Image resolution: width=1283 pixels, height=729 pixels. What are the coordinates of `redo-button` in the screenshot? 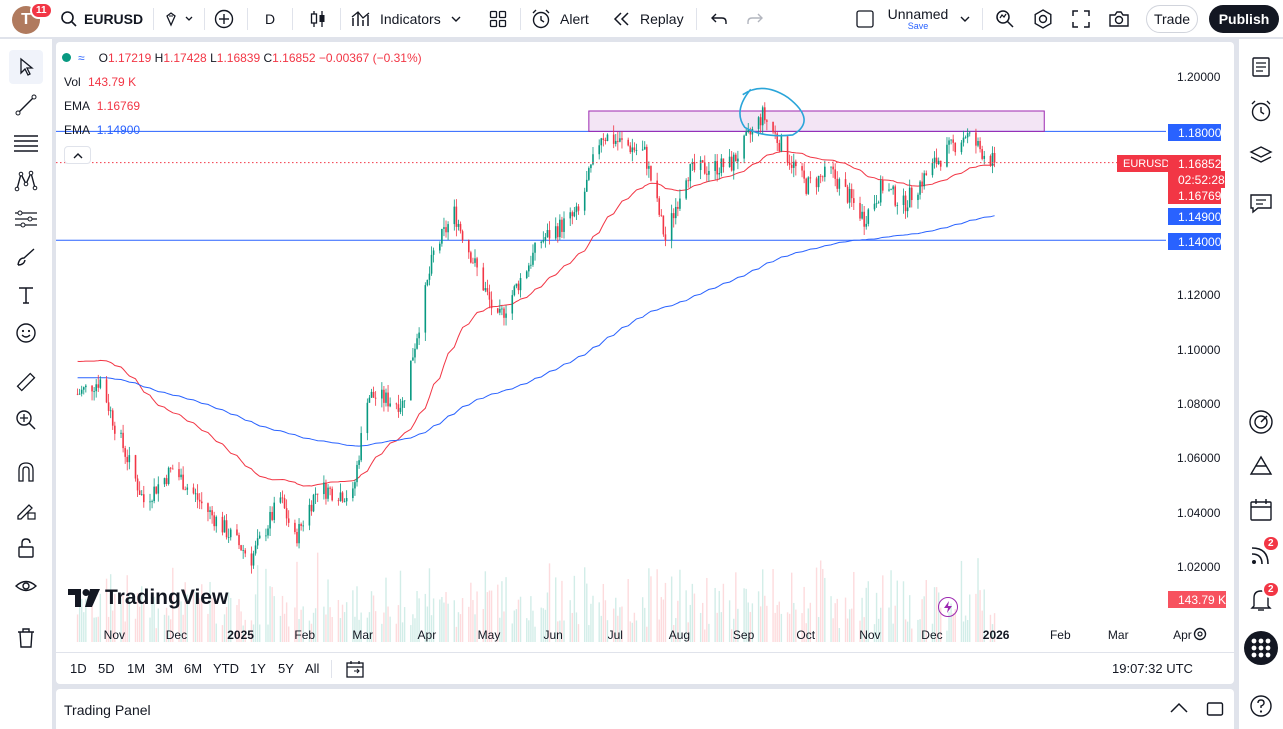 It's located at (755, 19).